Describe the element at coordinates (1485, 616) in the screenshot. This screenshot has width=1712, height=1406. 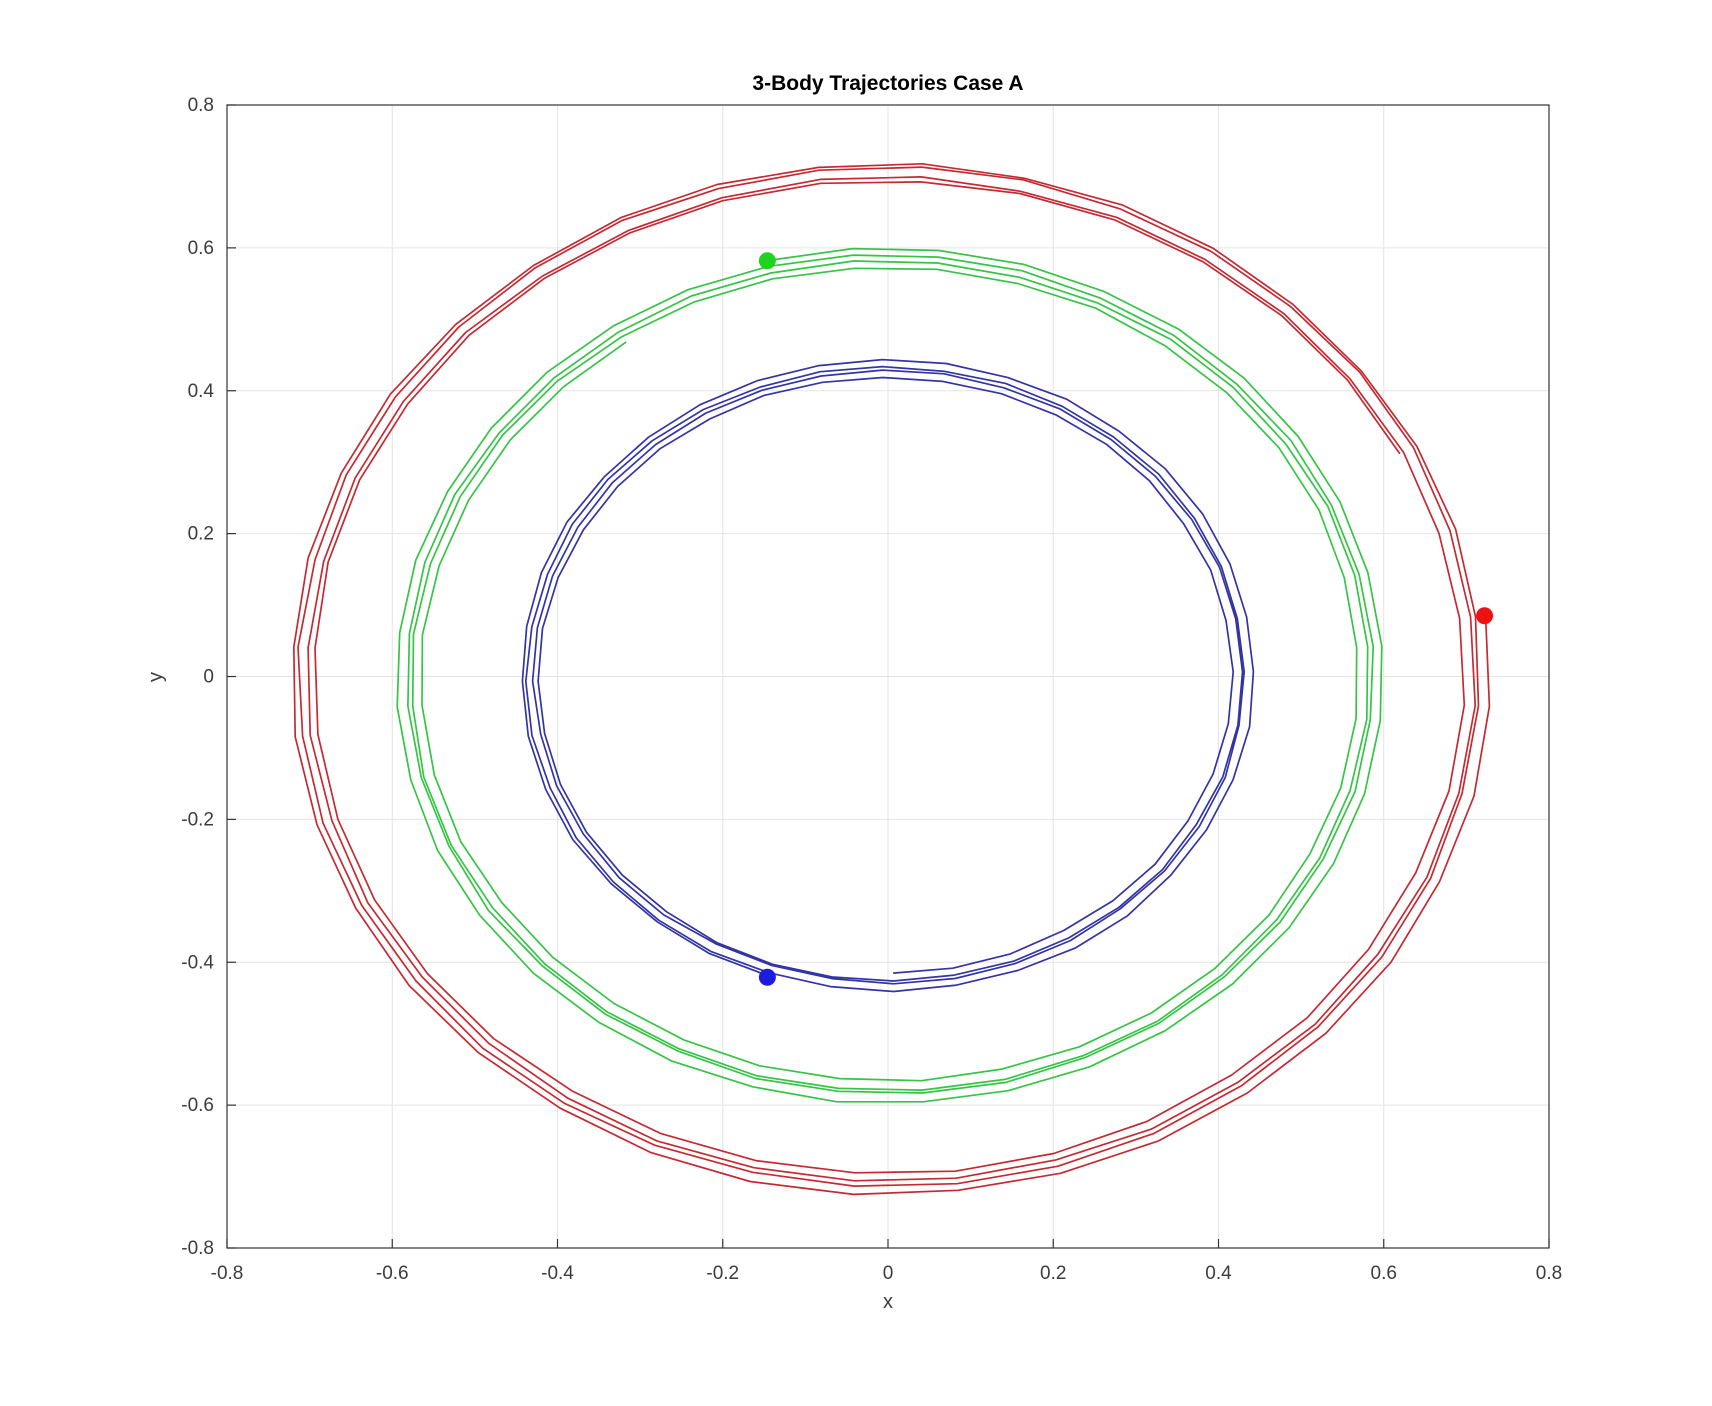
I see `marker-body-1-red` at that location.